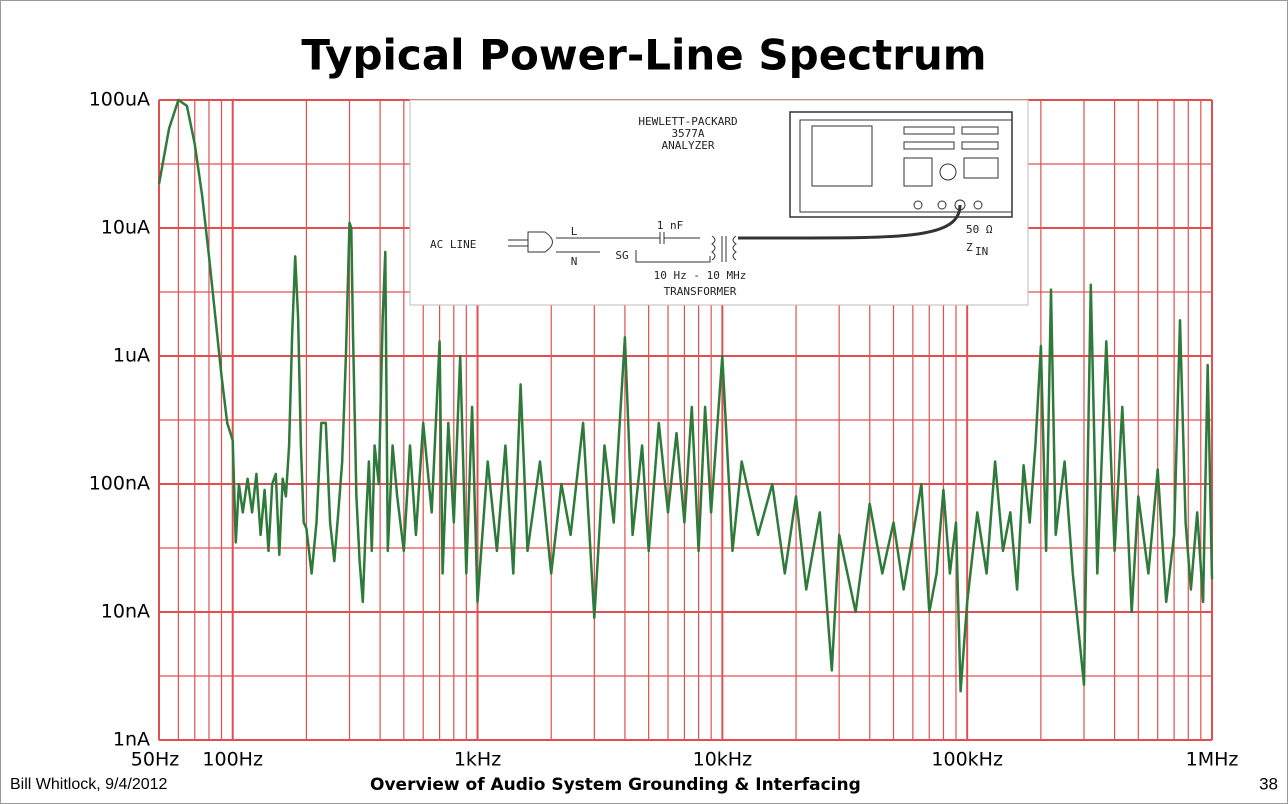 The height and width of the screenshot is (804, 1288). Describe the element at coordinates (574, 231) in the screenshot. I see `inset-label: L` at that location.